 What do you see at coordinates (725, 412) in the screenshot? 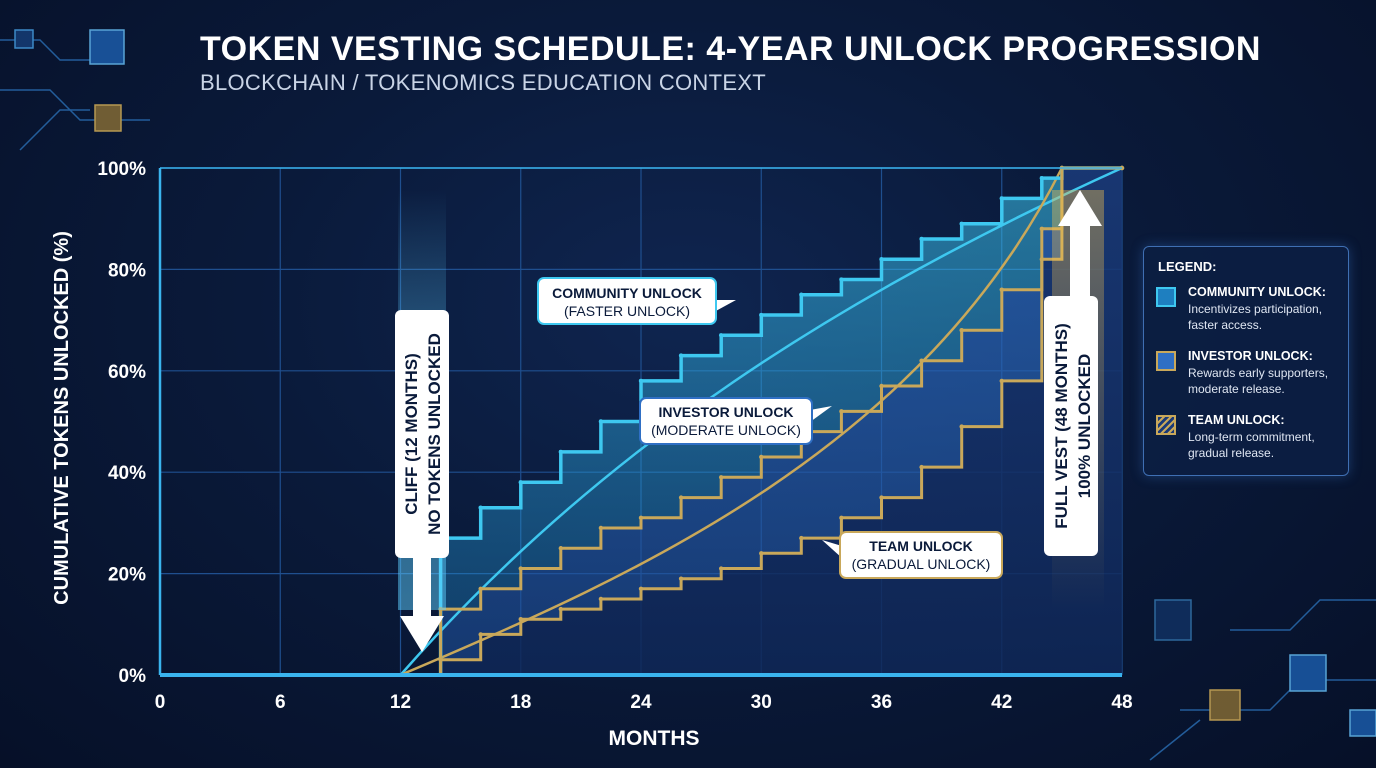
I see `investor-callout-line1: INVESTOR UNLOCK` at bounding box center [725, 412].